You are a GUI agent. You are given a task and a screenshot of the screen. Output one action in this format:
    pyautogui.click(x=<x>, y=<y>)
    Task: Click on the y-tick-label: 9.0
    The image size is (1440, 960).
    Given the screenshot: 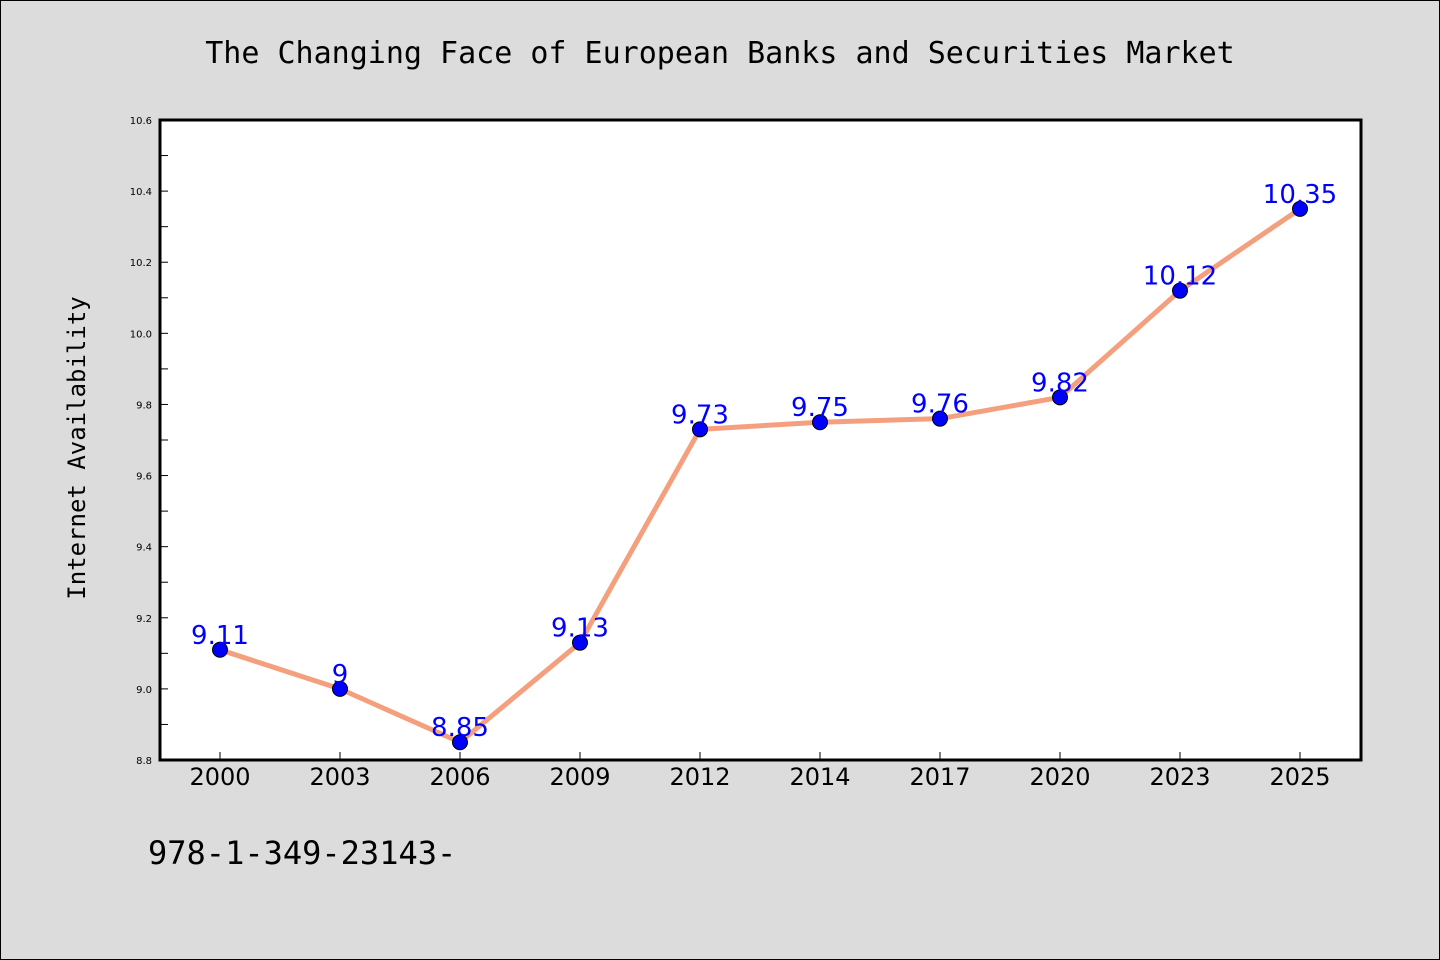 What is the action you would take?
    pyautogui.click(x=144, y=690)
    